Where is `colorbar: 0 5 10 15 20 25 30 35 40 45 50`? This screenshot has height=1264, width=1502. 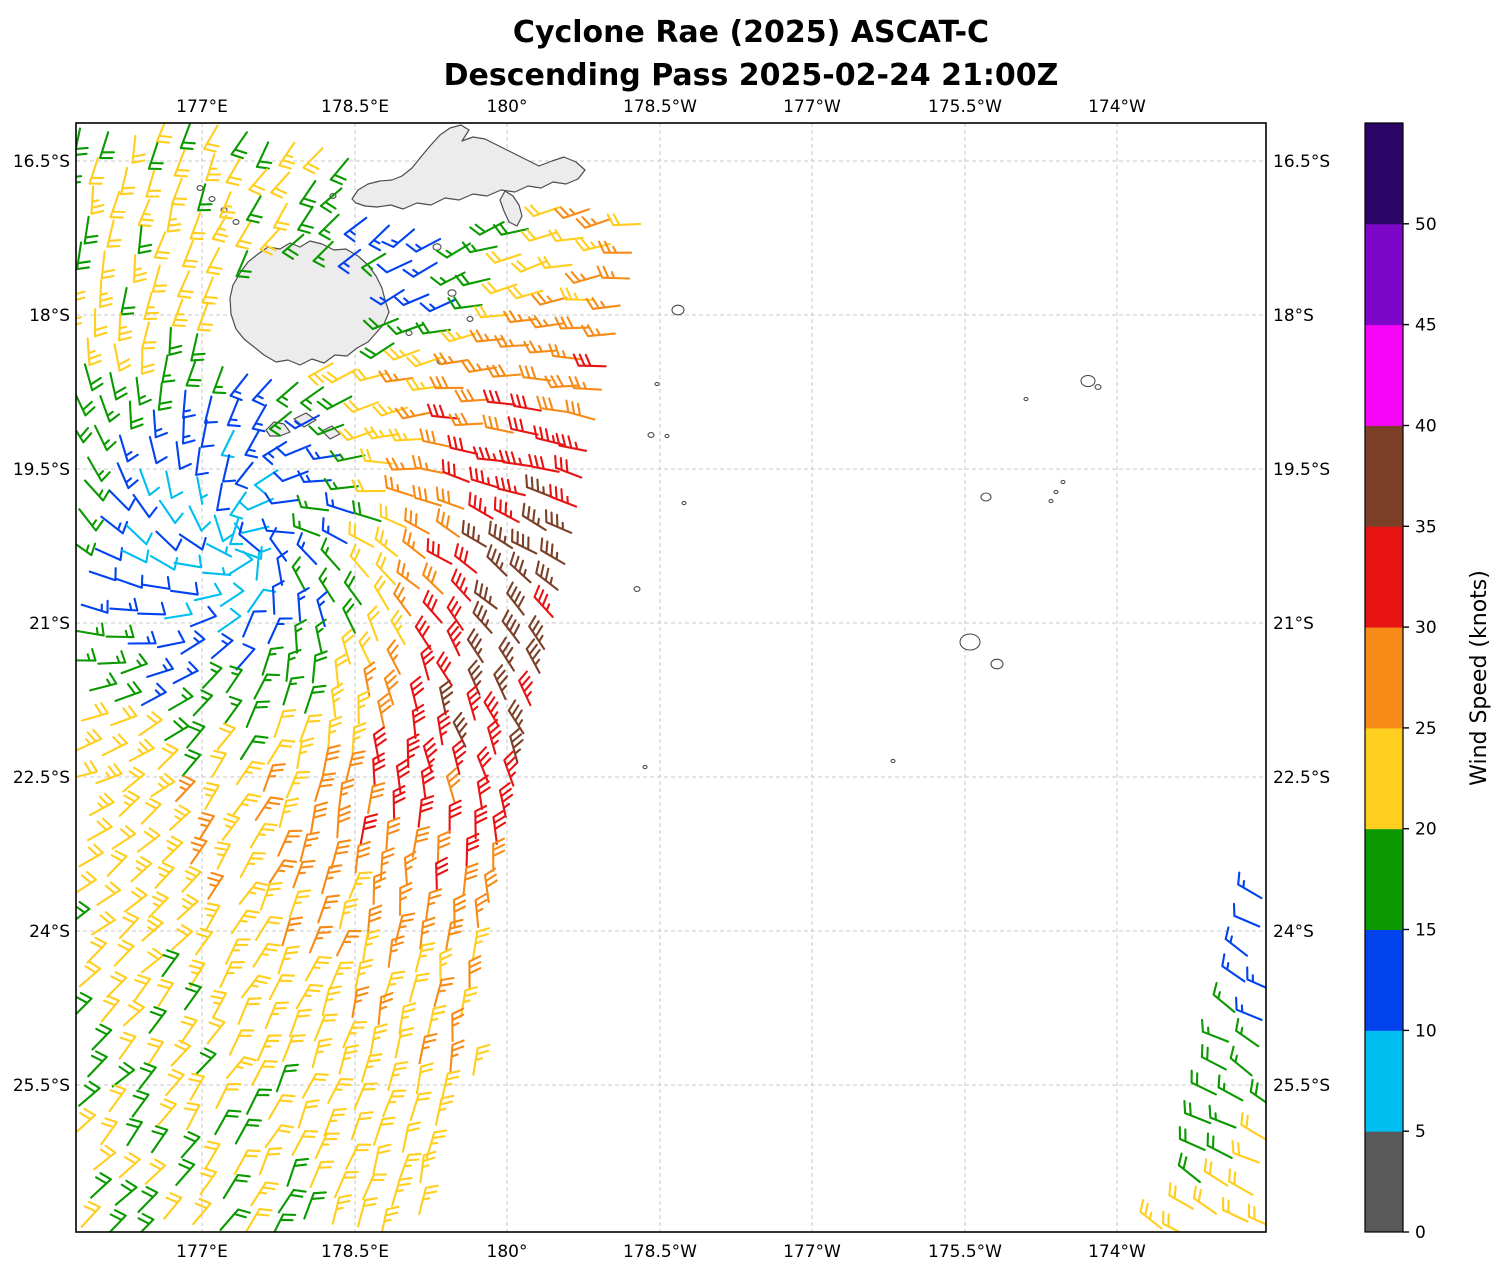
colorbar: 0 5 10 15 20 25 30 35 40 45 50 is located at coordinates (1400, 682).